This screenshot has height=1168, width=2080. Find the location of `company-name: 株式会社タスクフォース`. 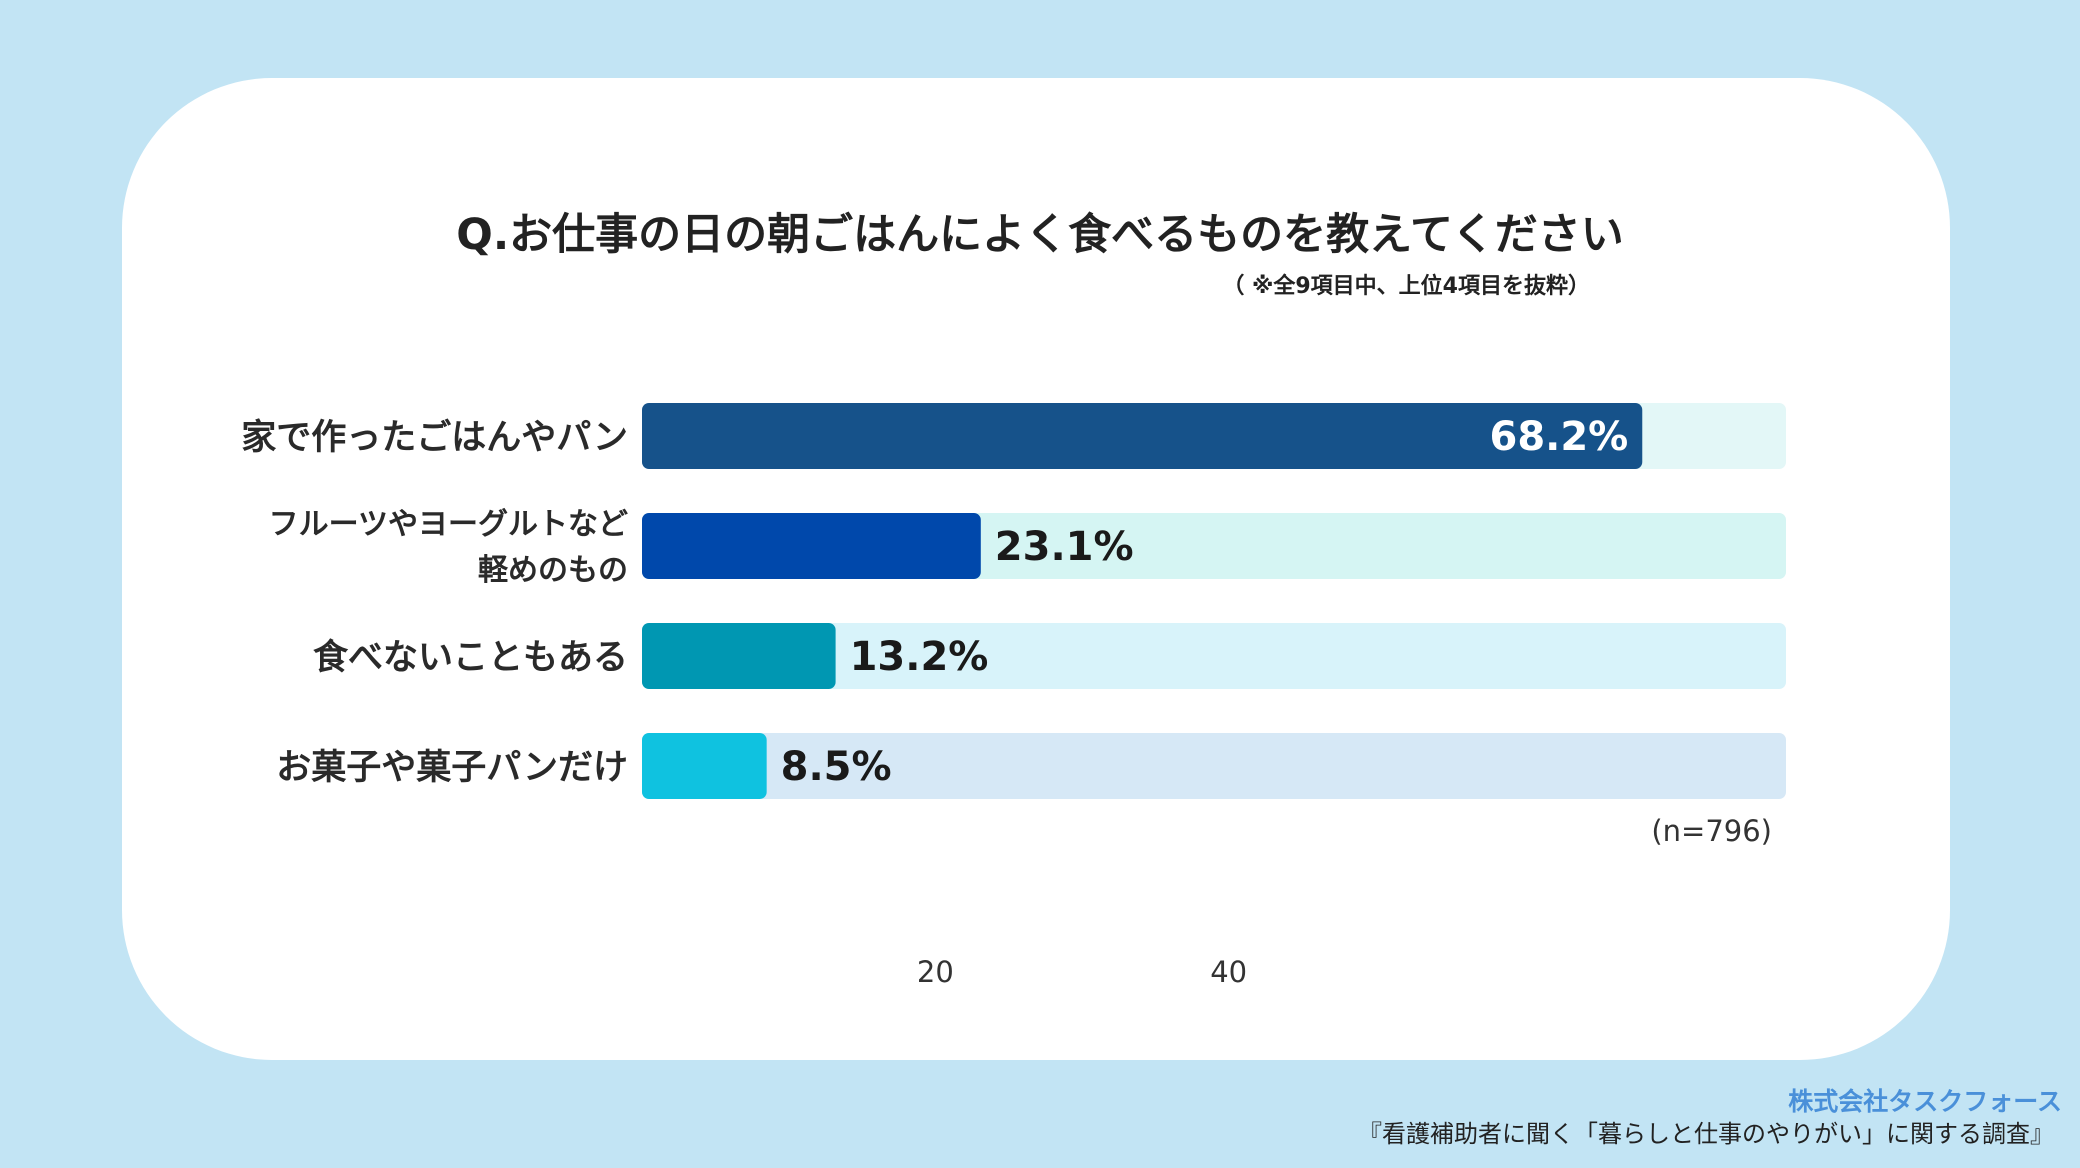

company-name: 株式会社タスクフォース is located at coordinates (1925, 1101).